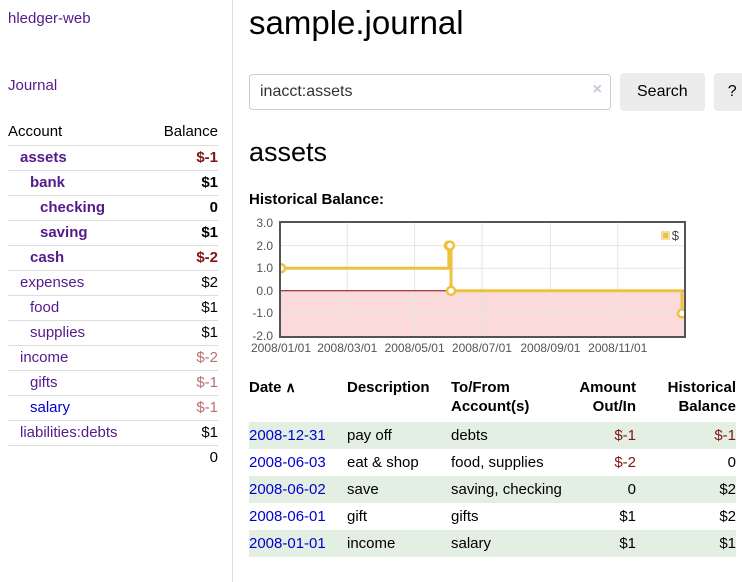 This screenshot has width=742, height=582. I want to click on x-tick-label: 2008/09/01, so click(550, 348).